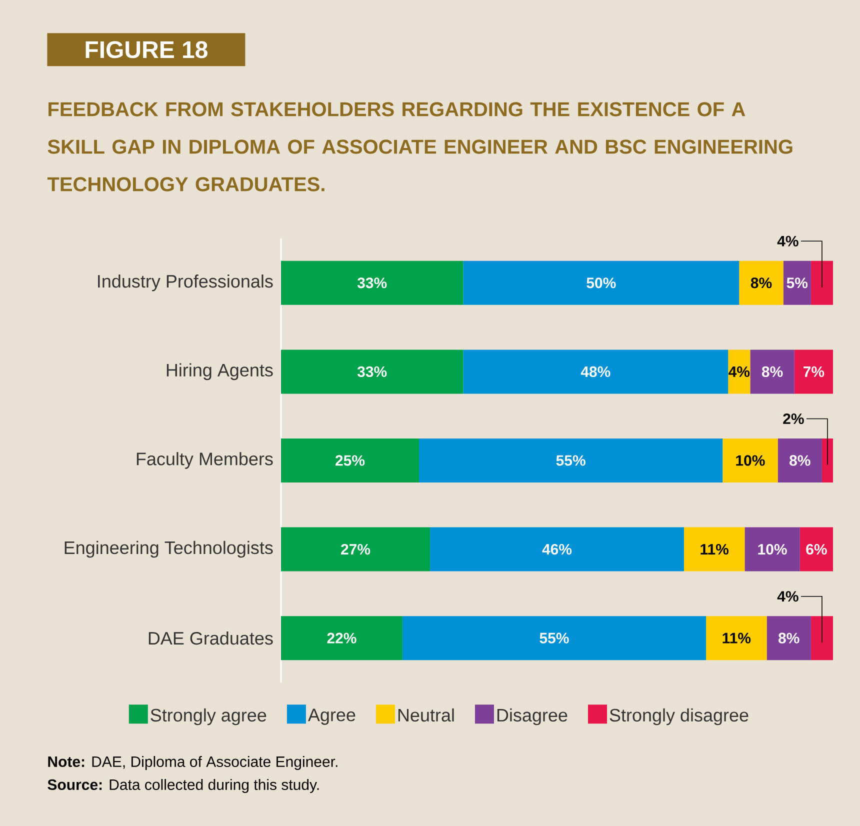 The image size is (860, 826). Describe the element at coordinates (332, 716) in the screenshot. I see `legend-label: Agree` at that location.